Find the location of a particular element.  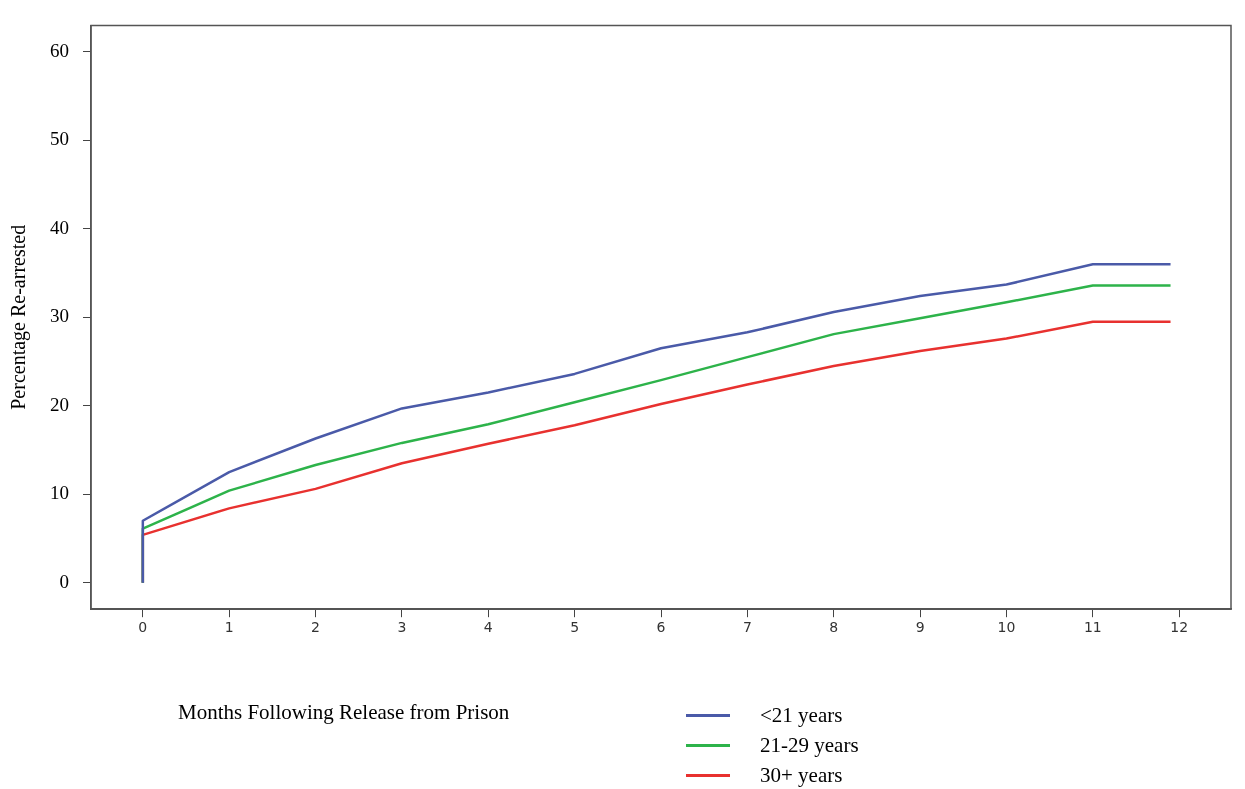

x-axis-title: Months Following Release from Prison is located at coordinates (344, 712).